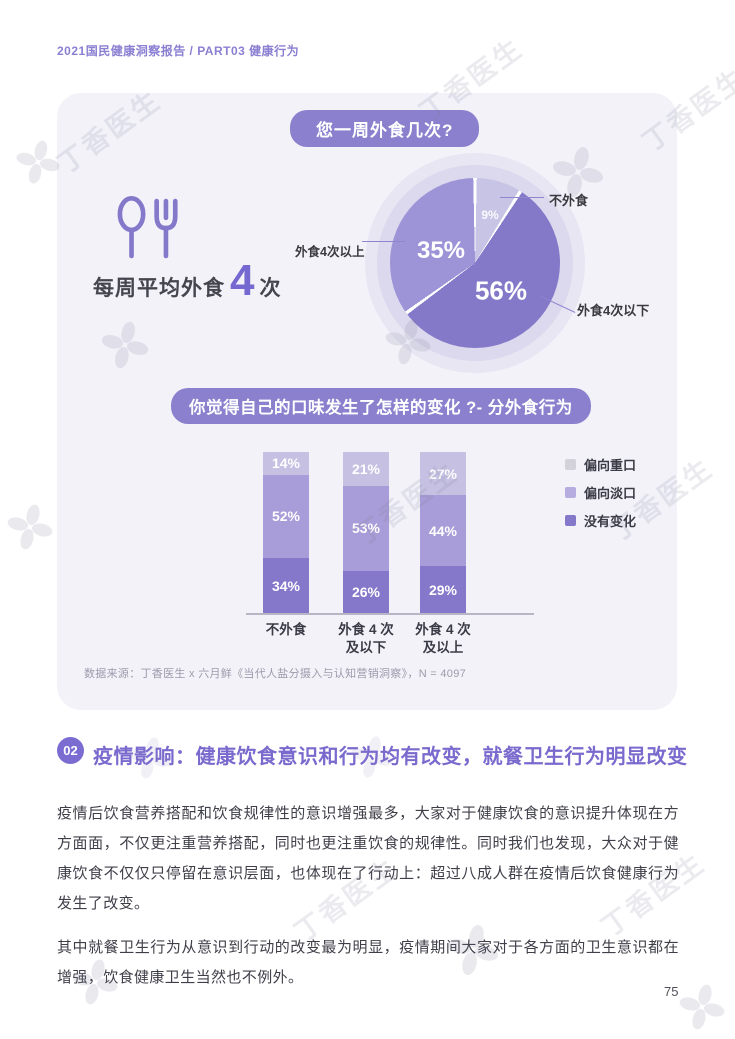 Image resolution: width=735 pixels, height=1039 pixels. I want to click on legend-label: 没有变化, so click(610, 521).